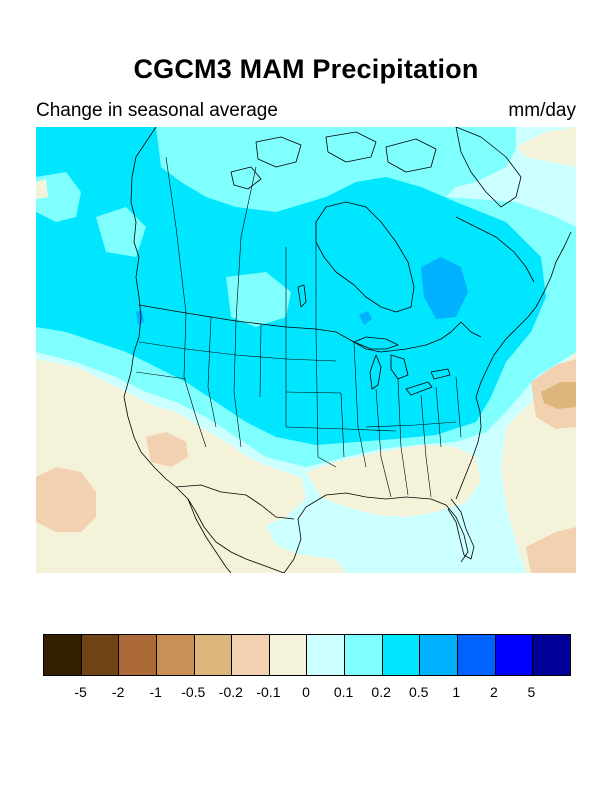  What do you see at coordinates (381, 692) in the screenshot?
I see `legend-label: 0.2` at bounding box center [381, 692].